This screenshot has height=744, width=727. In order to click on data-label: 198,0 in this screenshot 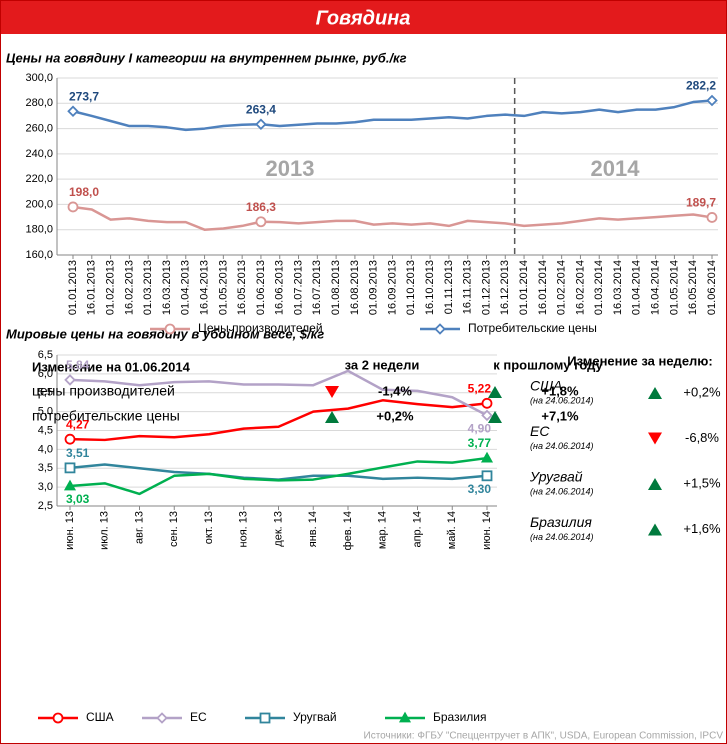, I will do `click(84, 192)`.